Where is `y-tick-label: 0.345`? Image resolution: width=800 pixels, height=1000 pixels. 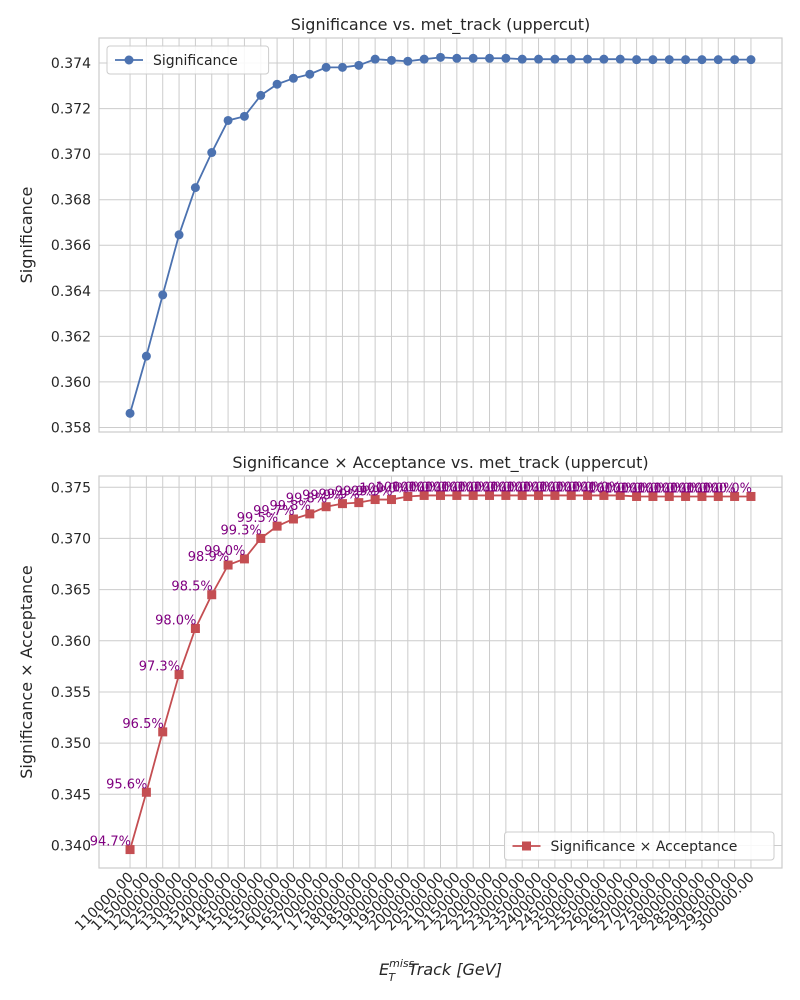 y-tick-label: 0.345 is located at coordinates (71, 795).